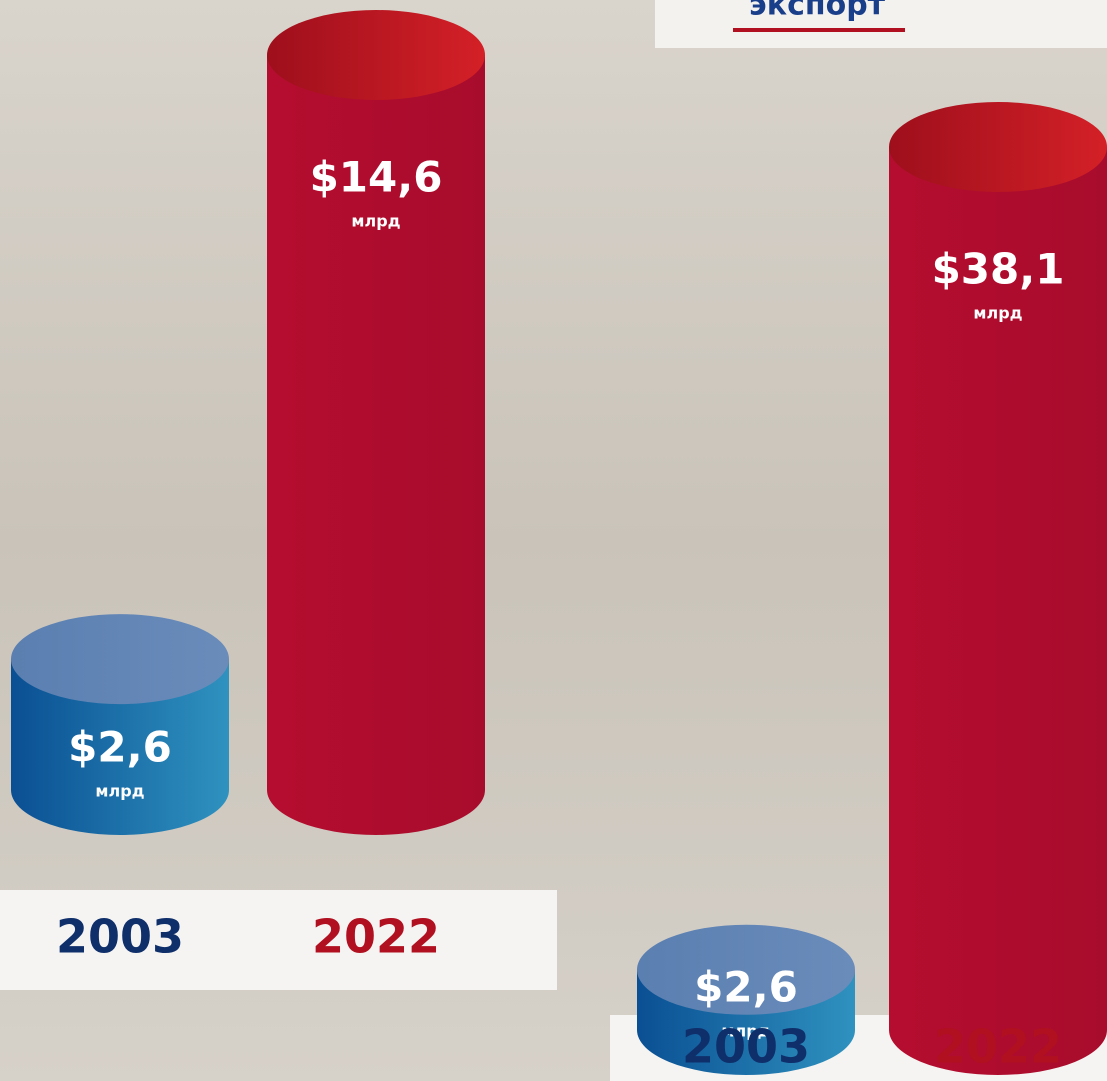 The width and height of the screenshot is (1107, 1081). Describe the element at coordinates (998, 269) in the screenshot. I see `value-label: $38,1` at that location.